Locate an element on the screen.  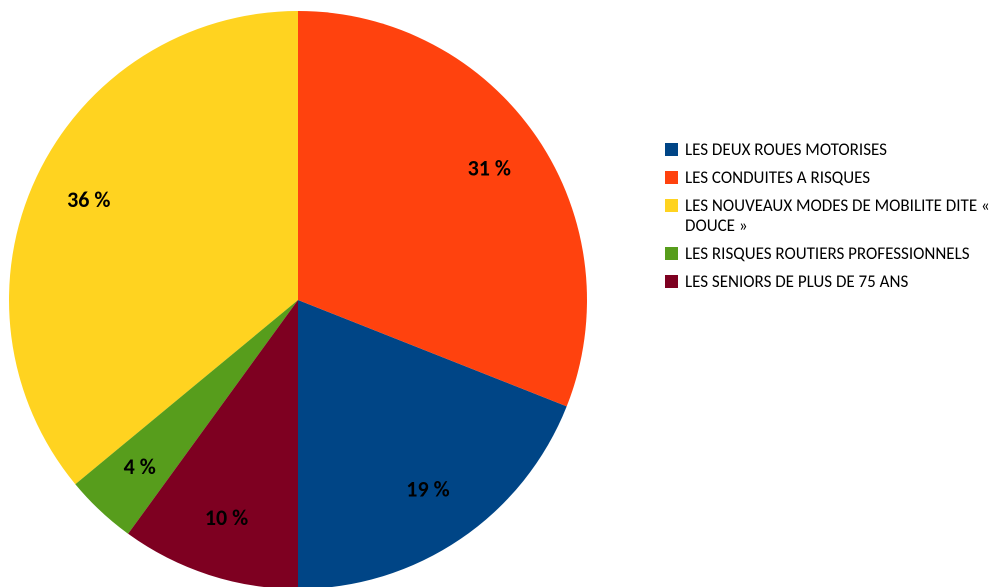
data-label: 36 % is located at coordinates (88, 199).